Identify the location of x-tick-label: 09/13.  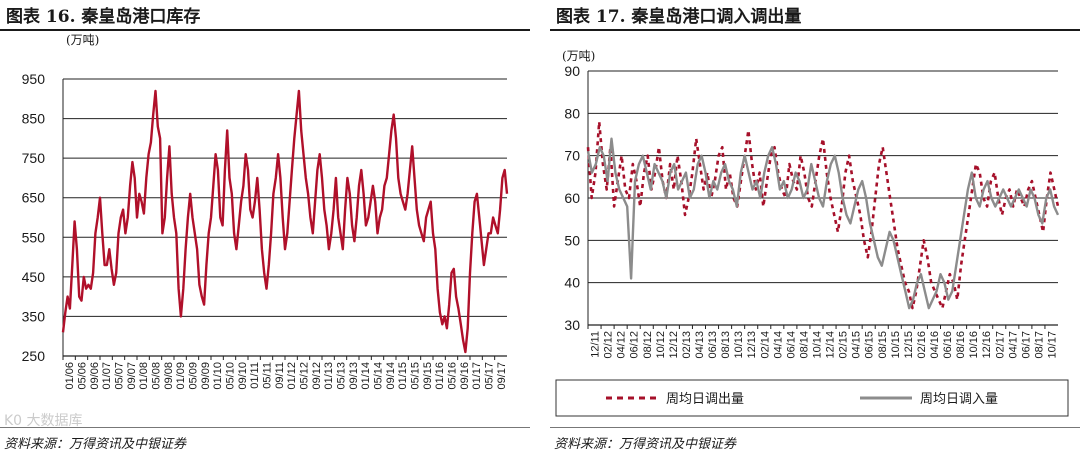
(354, 376).